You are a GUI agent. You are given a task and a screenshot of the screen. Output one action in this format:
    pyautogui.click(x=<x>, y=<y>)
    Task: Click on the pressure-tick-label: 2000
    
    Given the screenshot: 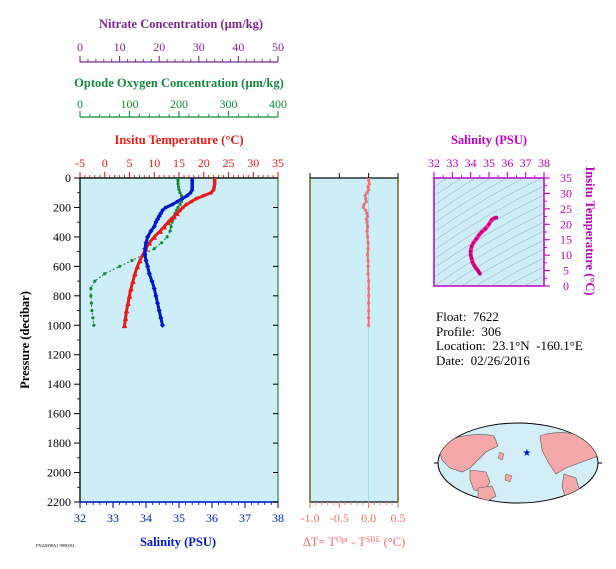 What is the action you would take?
    pyautogui.click(x=59, y=473)
    